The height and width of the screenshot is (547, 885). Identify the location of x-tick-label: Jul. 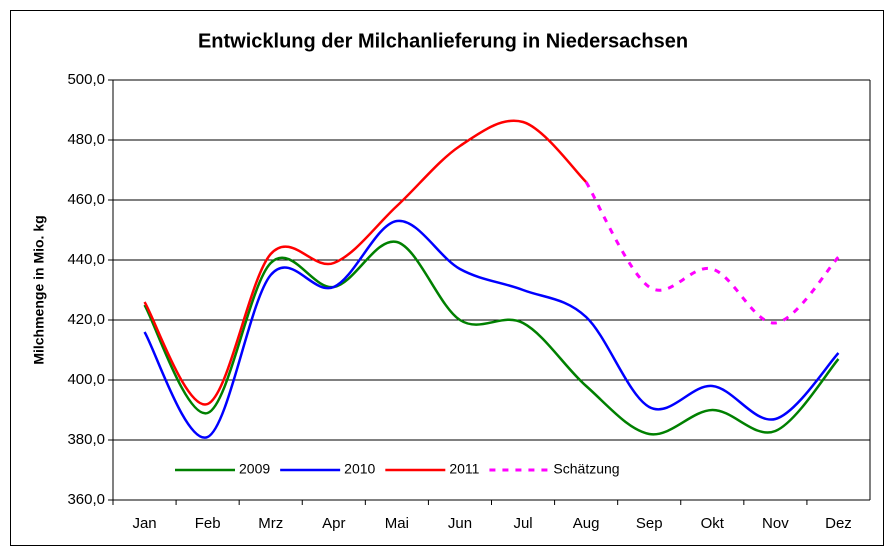
(522, 523).